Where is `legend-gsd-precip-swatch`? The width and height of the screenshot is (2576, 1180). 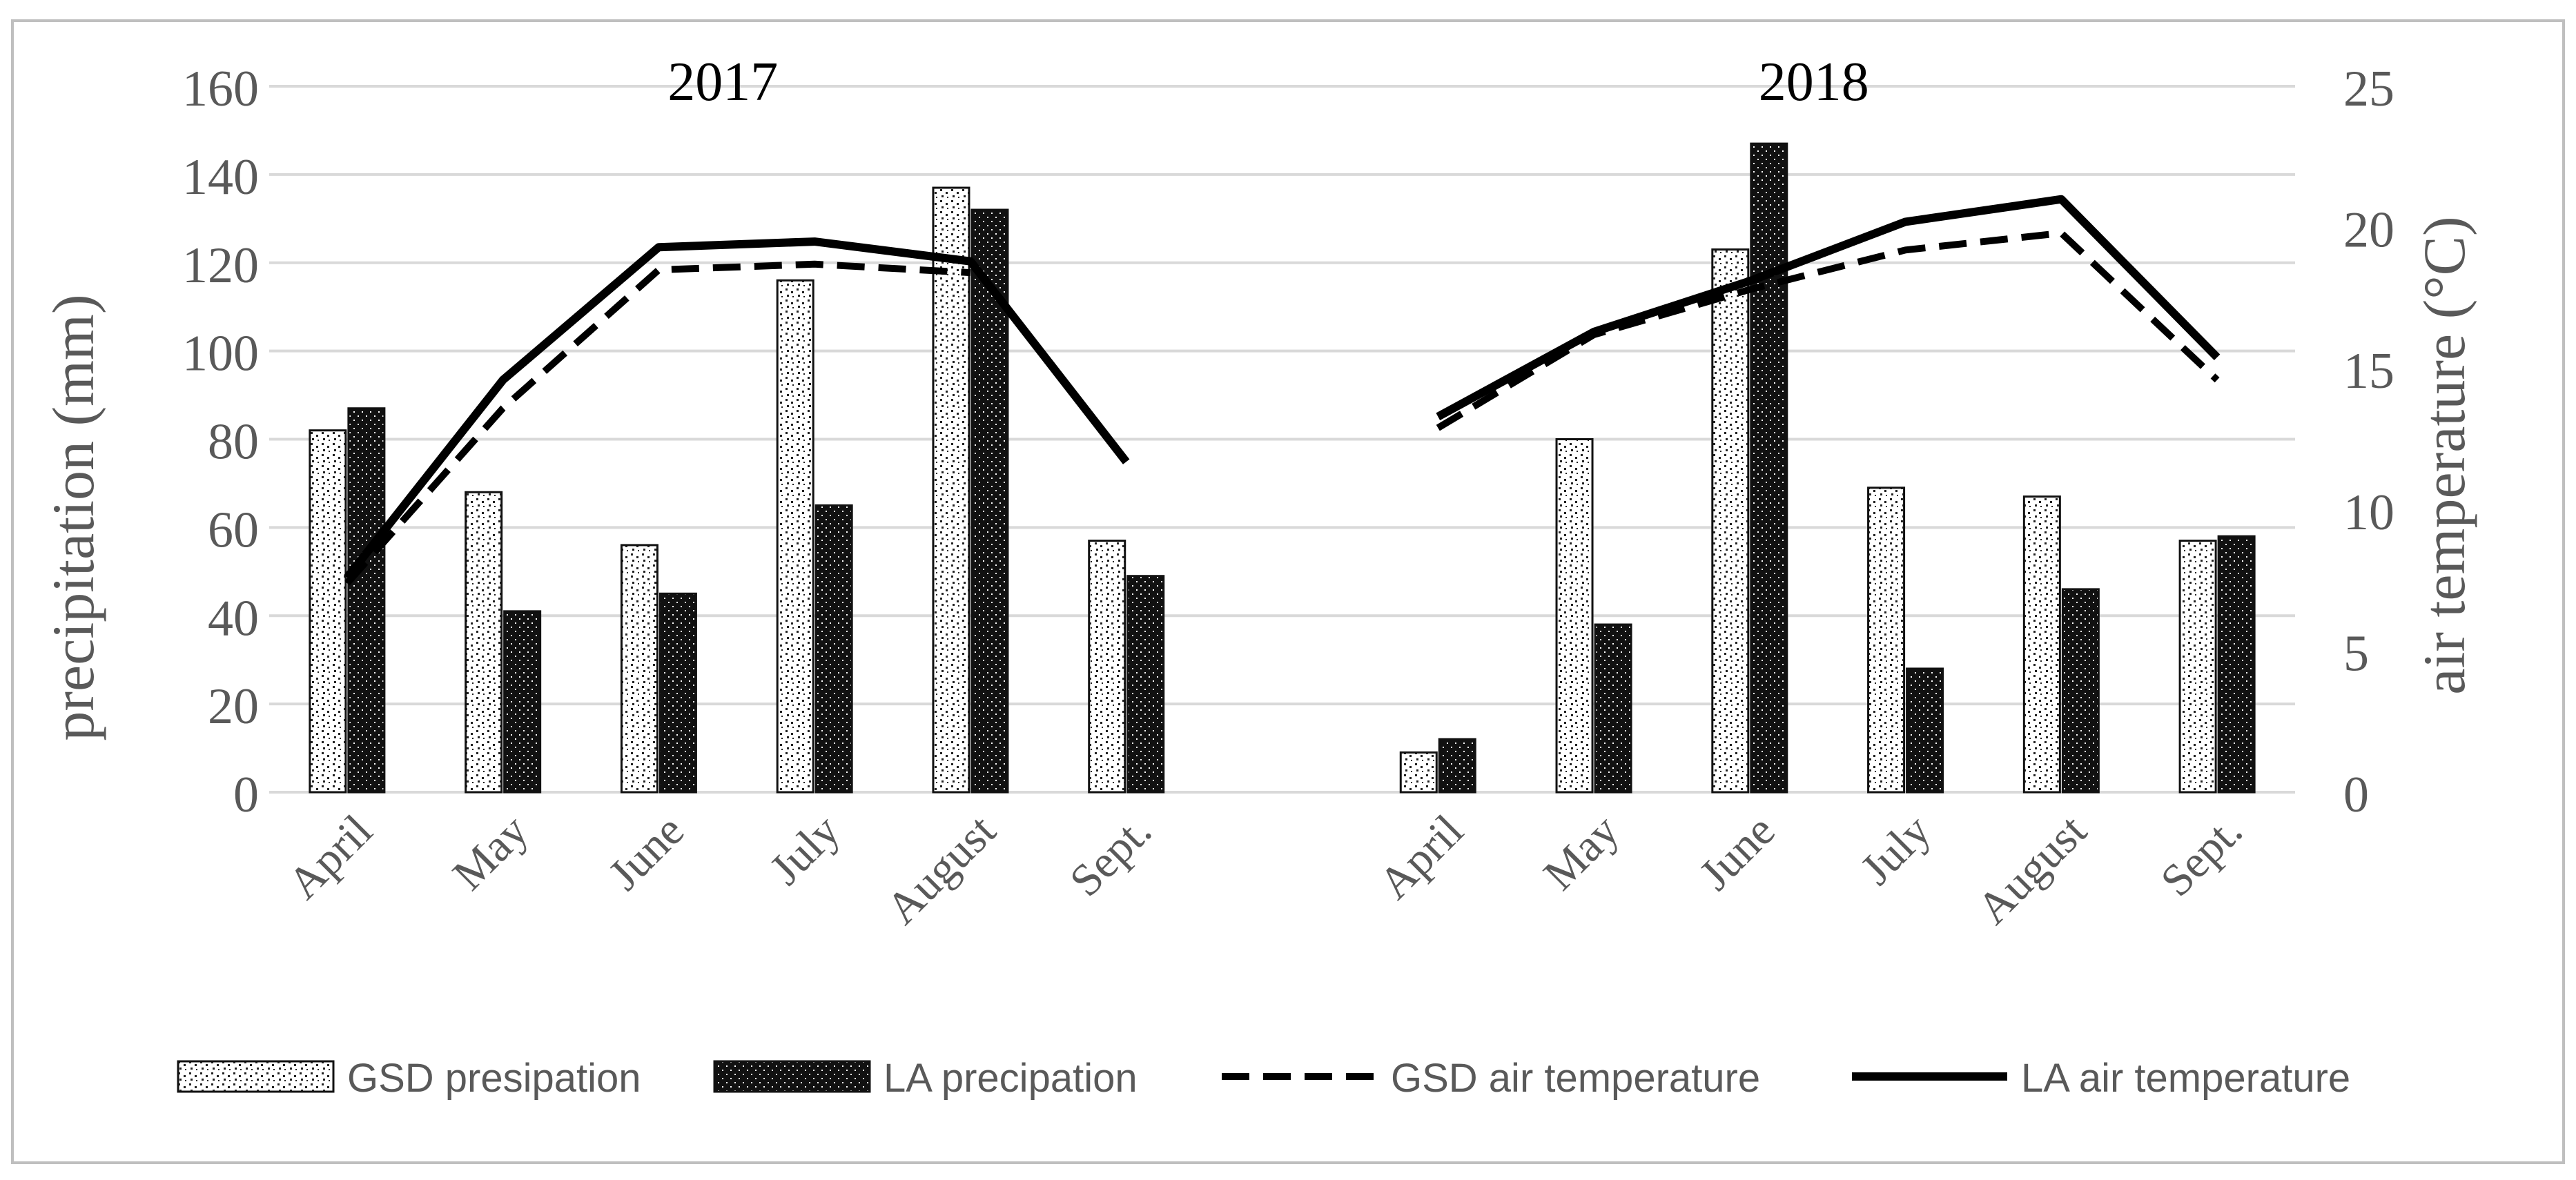
legend-gsd-precip-swatch is located at coordinates (256, 1076).